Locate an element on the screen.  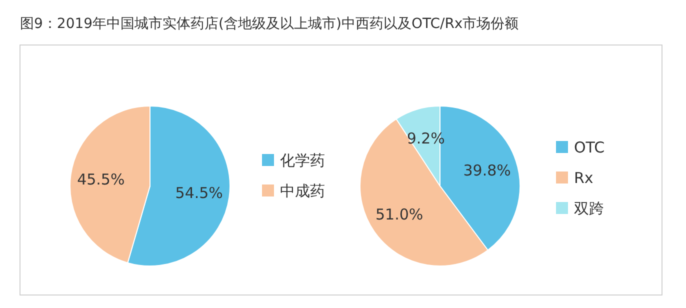
data-label: 39.8% is located at coordinates (487, 171).